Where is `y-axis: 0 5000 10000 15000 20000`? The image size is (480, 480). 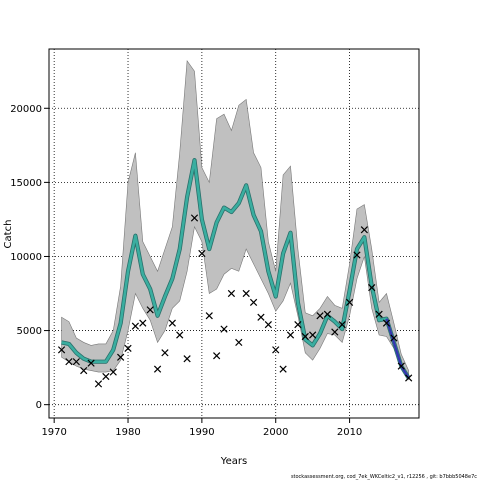
y-axis: 0 5000 10000 15000 20000 is located at coordinates (29, 257).